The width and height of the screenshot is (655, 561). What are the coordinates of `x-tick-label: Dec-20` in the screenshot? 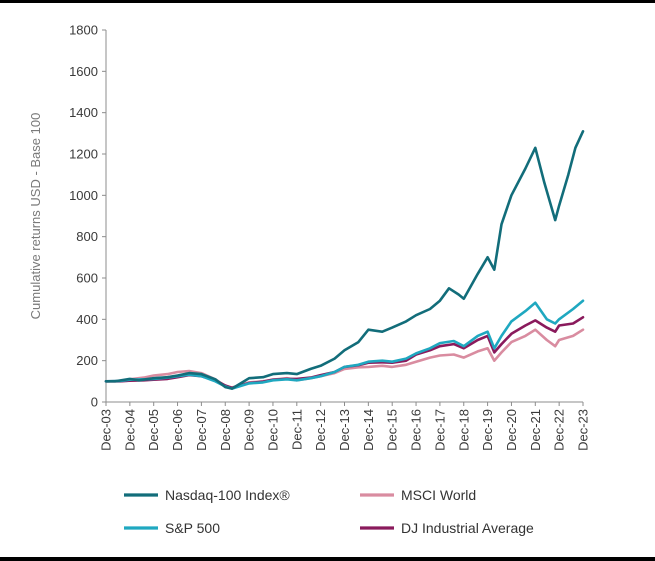 It's located at (511, 430).